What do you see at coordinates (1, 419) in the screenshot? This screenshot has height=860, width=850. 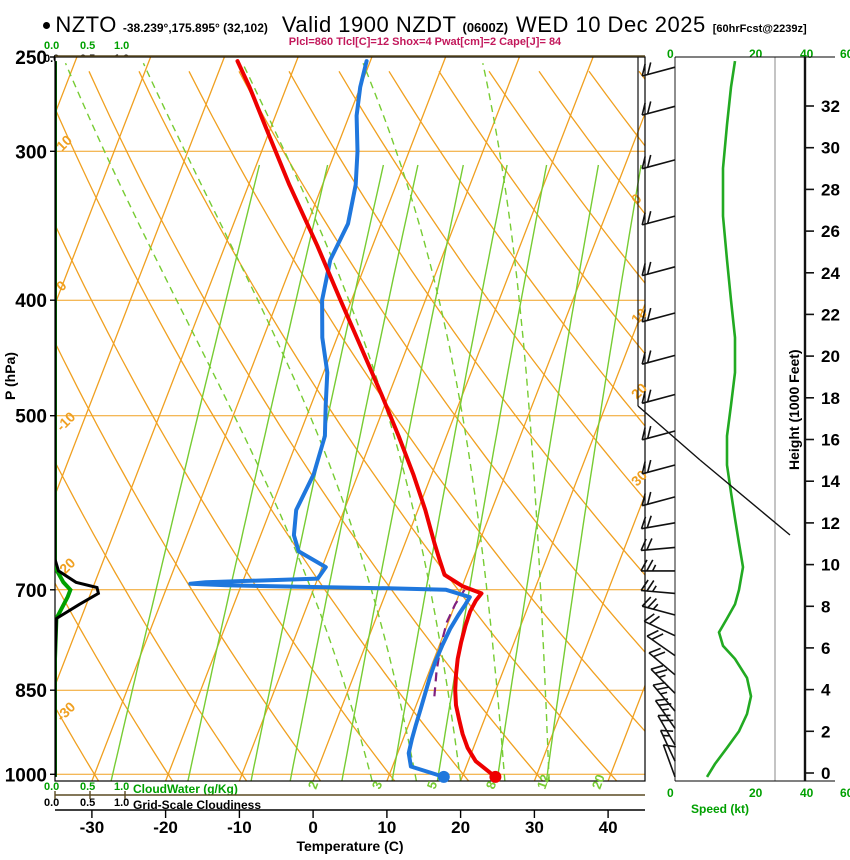 I see `isotherm--80` at bounding box center [1, 419].